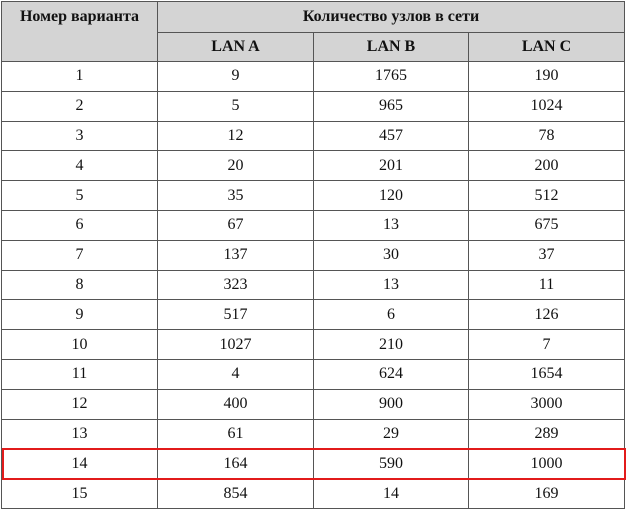 Image resolution: width=627 pixels, height=509 pixels. What do you see at coordinates (79, 76) in the screenshot?
I see `variant-cell: 1` at bounding box center [79, 76].